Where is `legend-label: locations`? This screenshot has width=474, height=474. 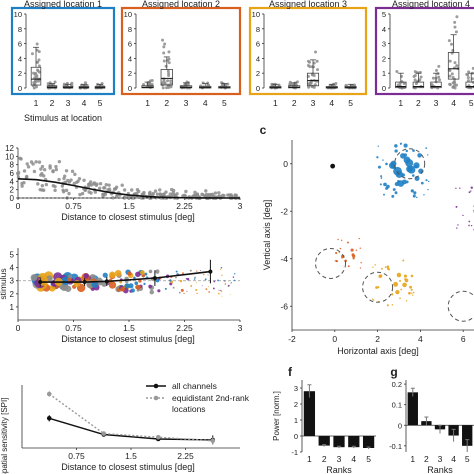
legend-label: locations is located at coordinates (189, 409).